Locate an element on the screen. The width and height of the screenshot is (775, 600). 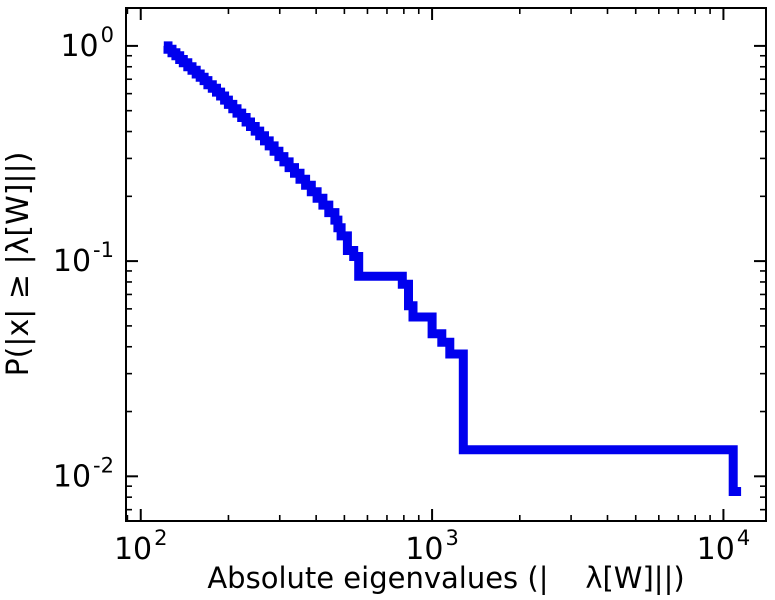
x-tick-label: 10⁴ is located at coordinates (724, 546).